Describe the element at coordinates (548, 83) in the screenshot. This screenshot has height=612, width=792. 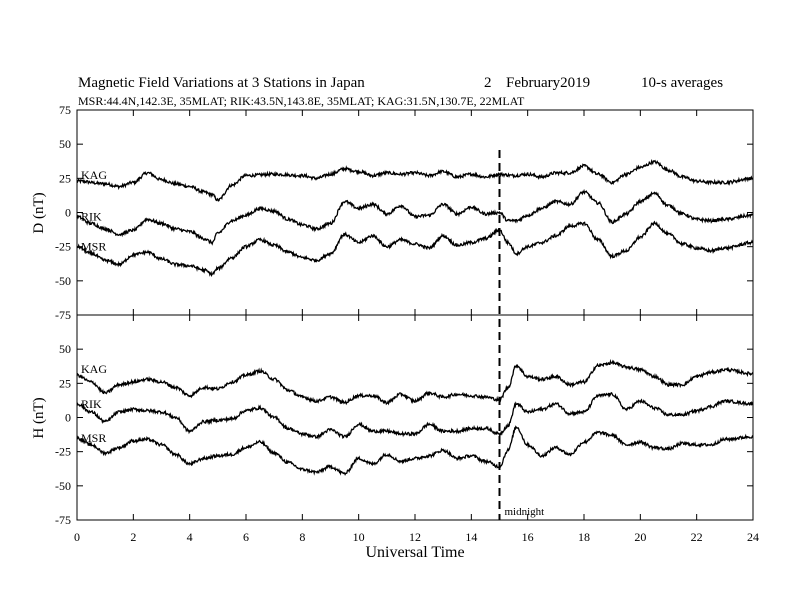
I see `chart-date-month-year: February2019` at that location.